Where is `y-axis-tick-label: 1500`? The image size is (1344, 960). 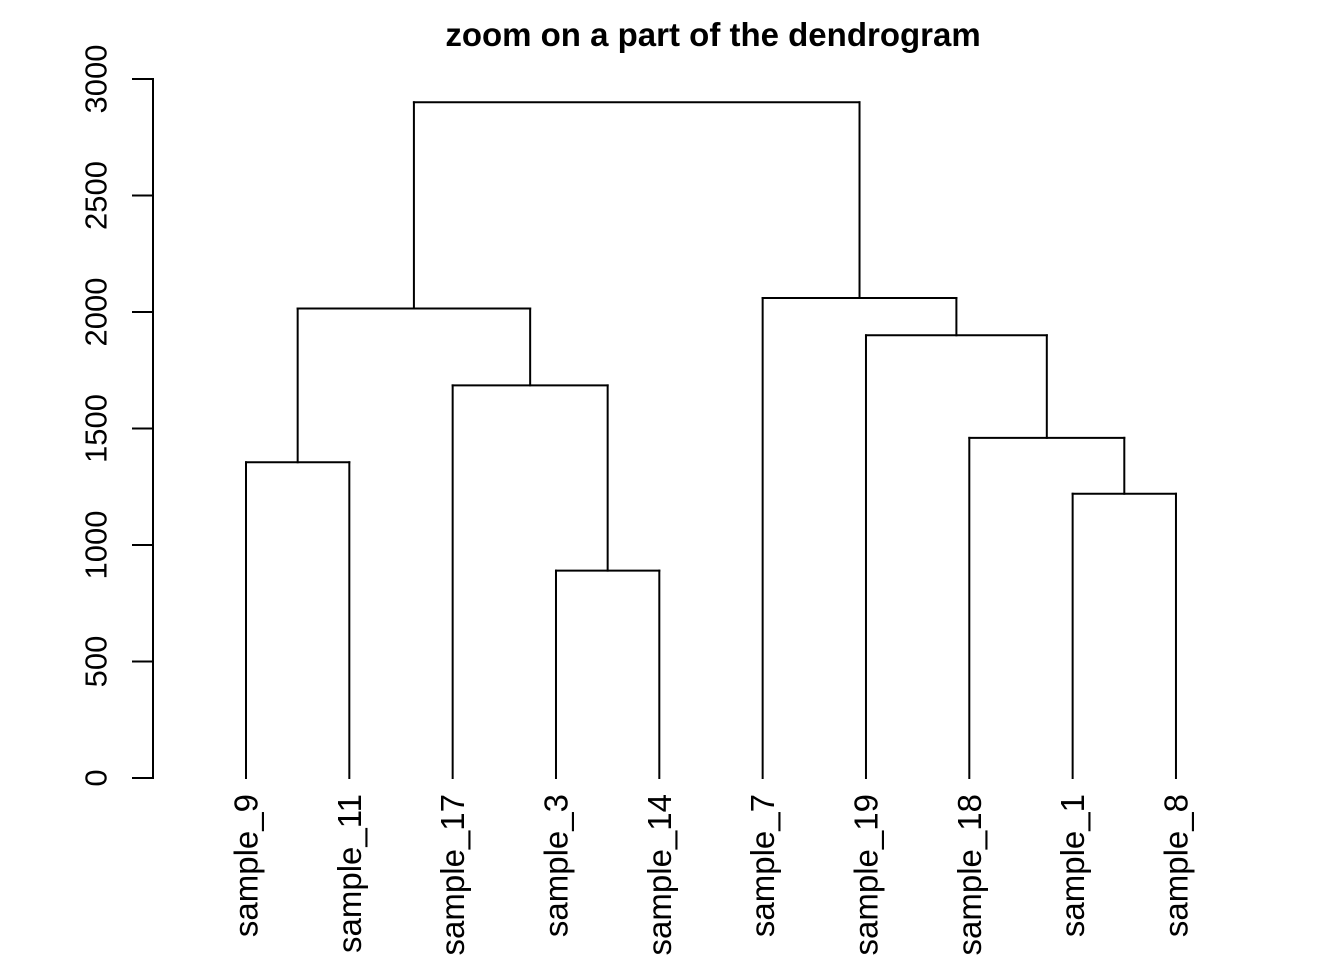 y-axis-tick-label: 1500 is located at coordinates (96, 428).